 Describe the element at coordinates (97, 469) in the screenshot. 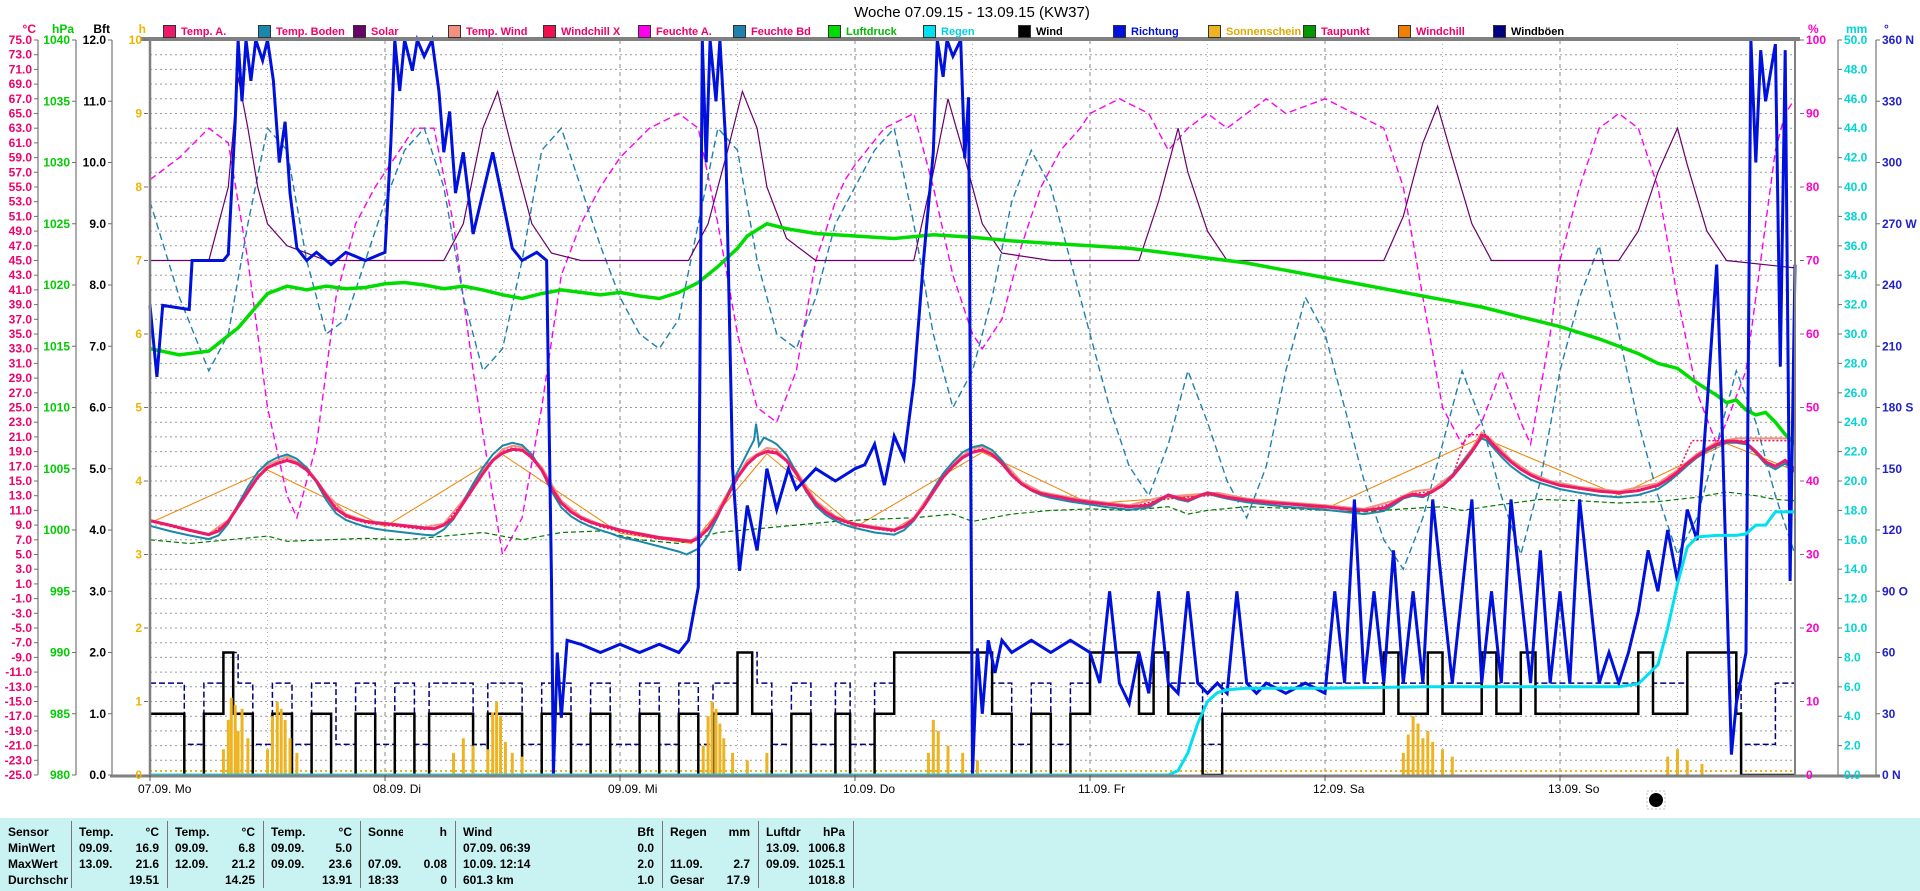

I see `tick-label: 5.0` at that location.